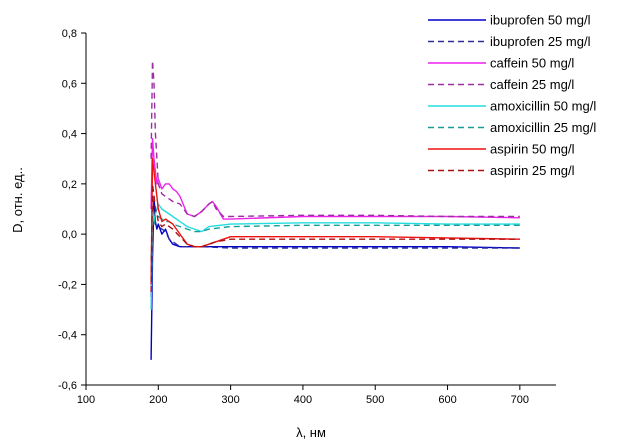  I want to click on x-tick-label: 400, so click(303, 400).